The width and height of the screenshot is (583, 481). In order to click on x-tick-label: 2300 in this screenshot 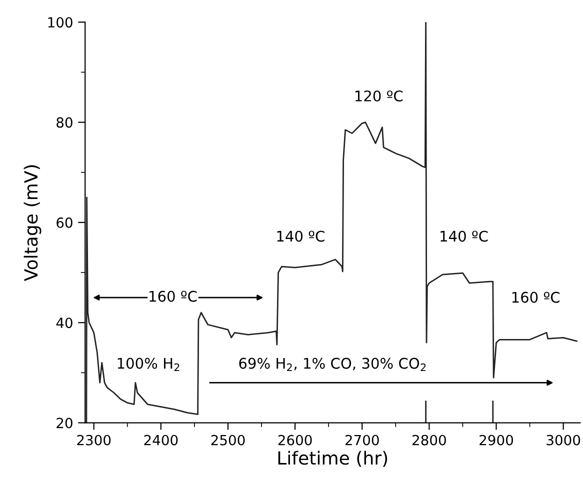, I will do `click(94, 440)`.